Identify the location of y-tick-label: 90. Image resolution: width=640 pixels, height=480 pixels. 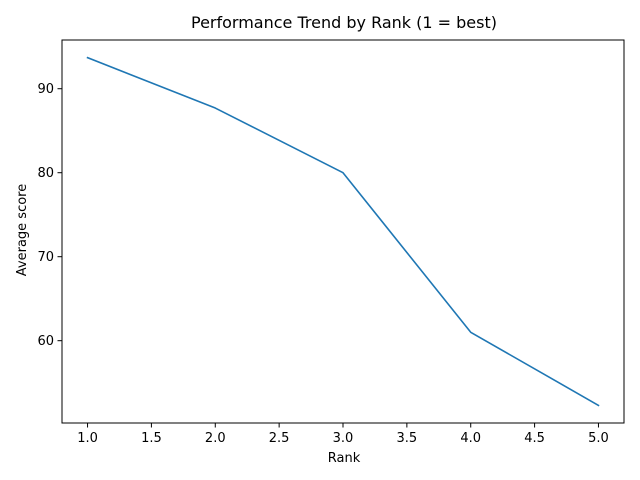
(45, 89).